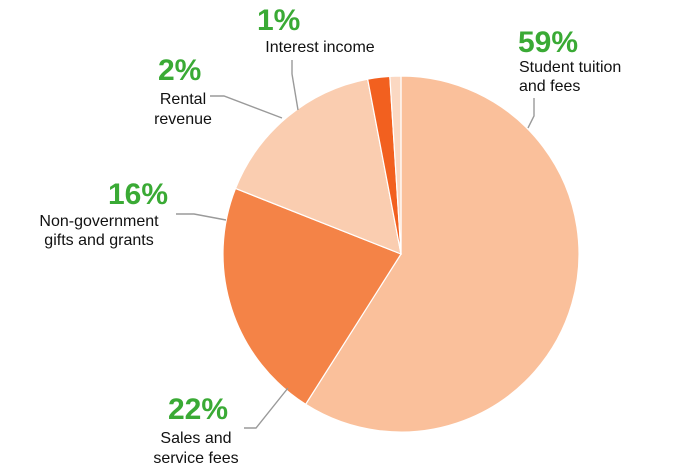 This screenshot has width=674, height=471. Describe the element at coordinates (99, 221) in the screenshot. I see `category-label-non-government-gifts-and-grants: Non-government` at that location.